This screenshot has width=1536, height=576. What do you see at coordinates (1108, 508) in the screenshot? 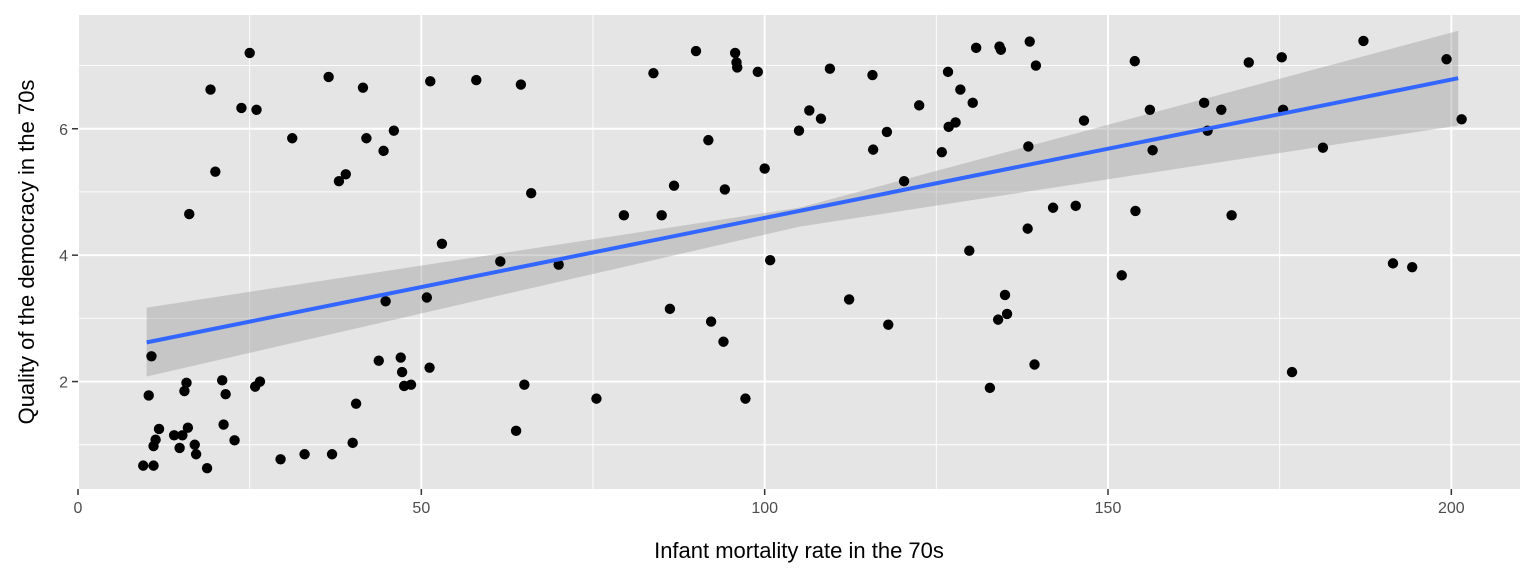
I see `x-tick-label: 150` at bounding box center [1108, 508].